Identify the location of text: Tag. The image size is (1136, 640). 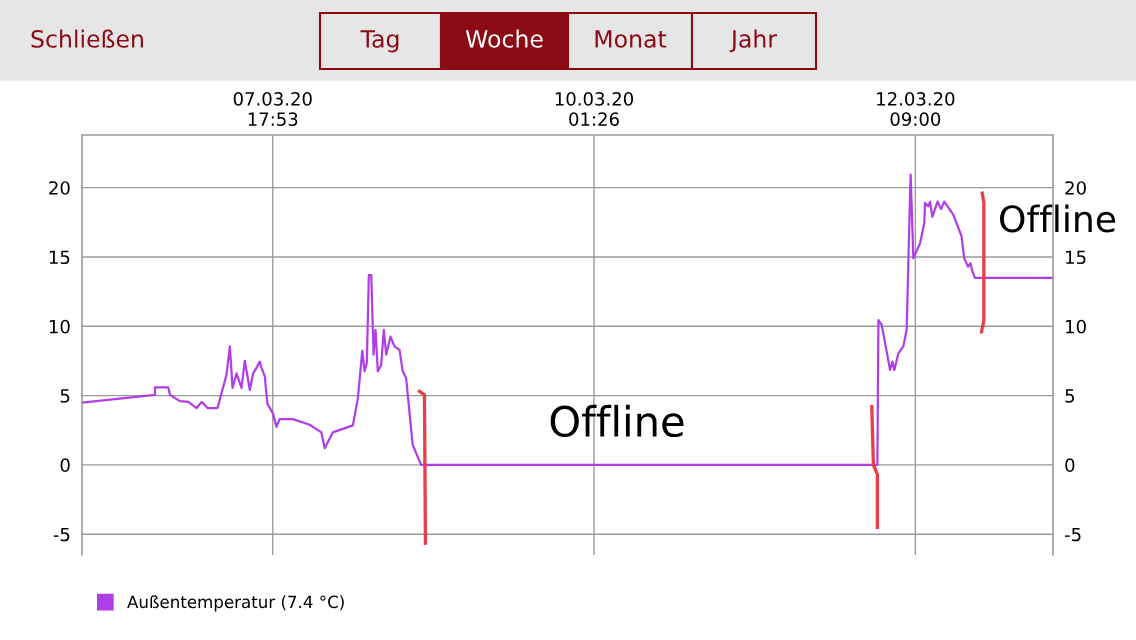
(379, 41).